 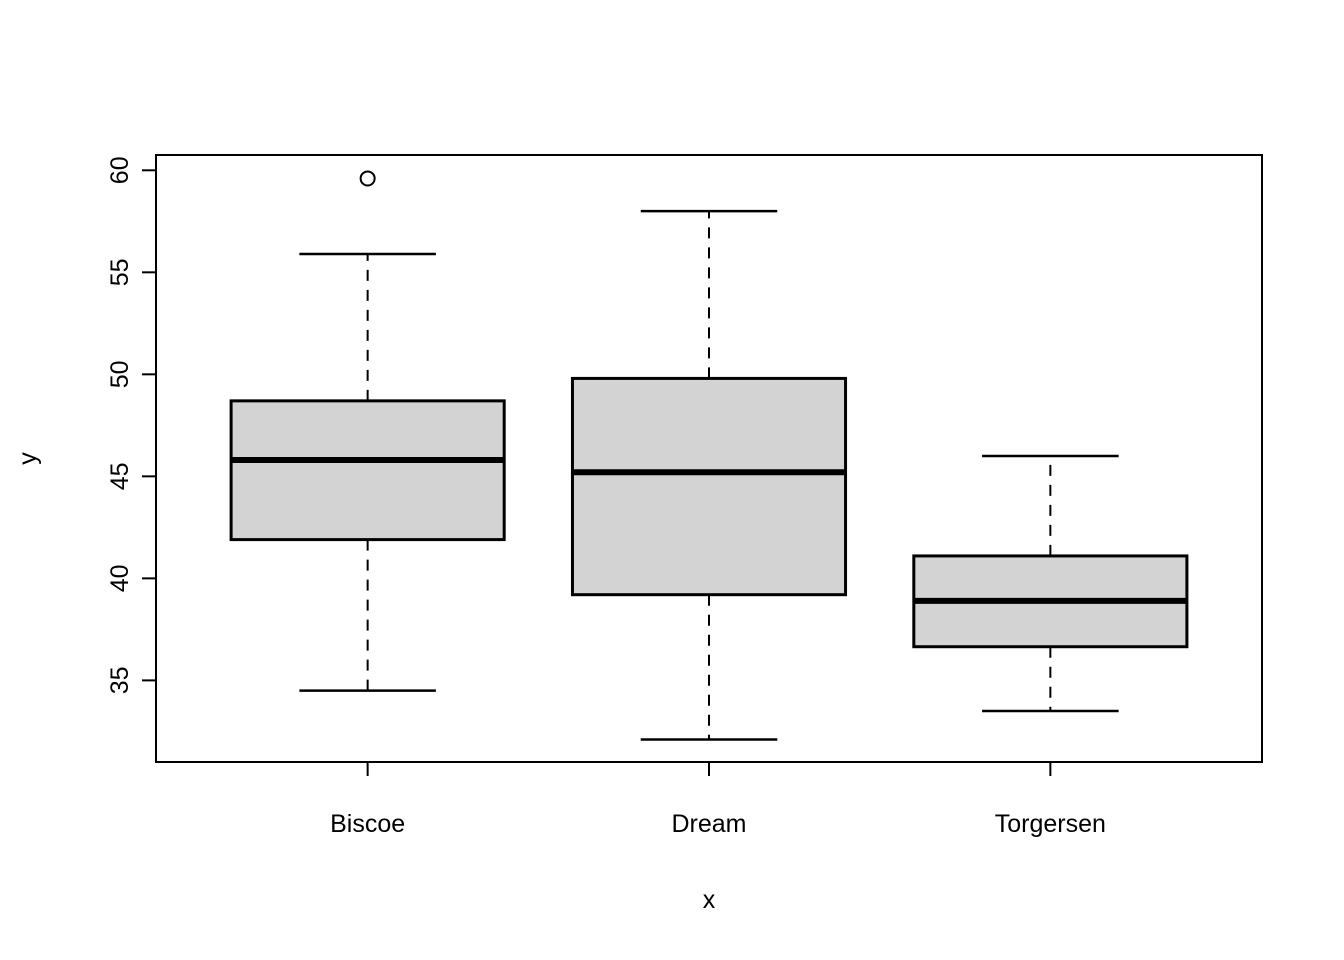 What do you see at coordinates (367, 178) in the screenshot?
I see `outlier-point` at bounding box center [367, 178].